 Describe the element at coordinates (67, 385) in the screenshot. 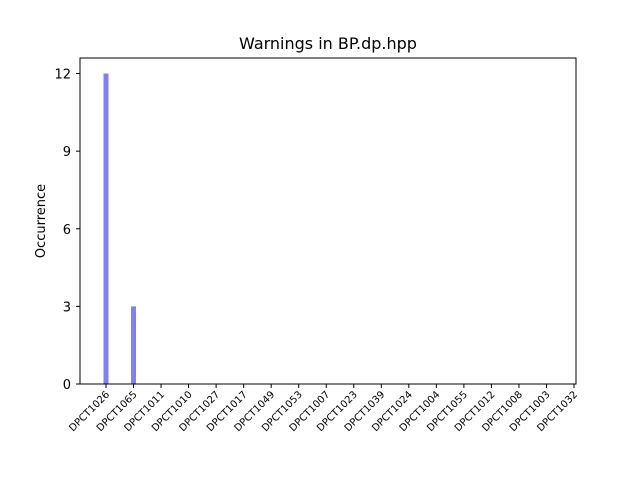

I see `y-tick-label: 0` at that location.